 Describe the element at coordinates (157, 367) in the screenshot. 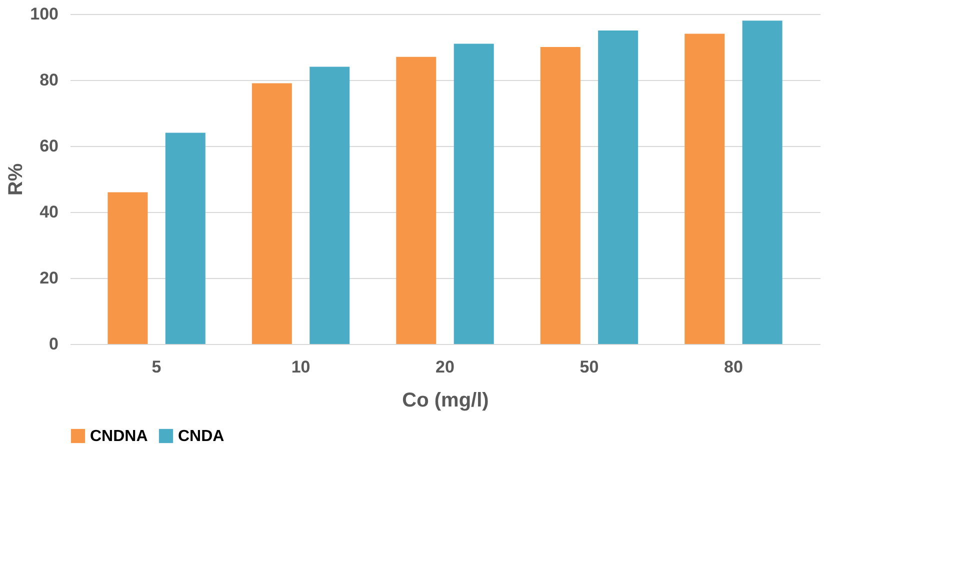

I see `x-tick-label: 5` at that location.